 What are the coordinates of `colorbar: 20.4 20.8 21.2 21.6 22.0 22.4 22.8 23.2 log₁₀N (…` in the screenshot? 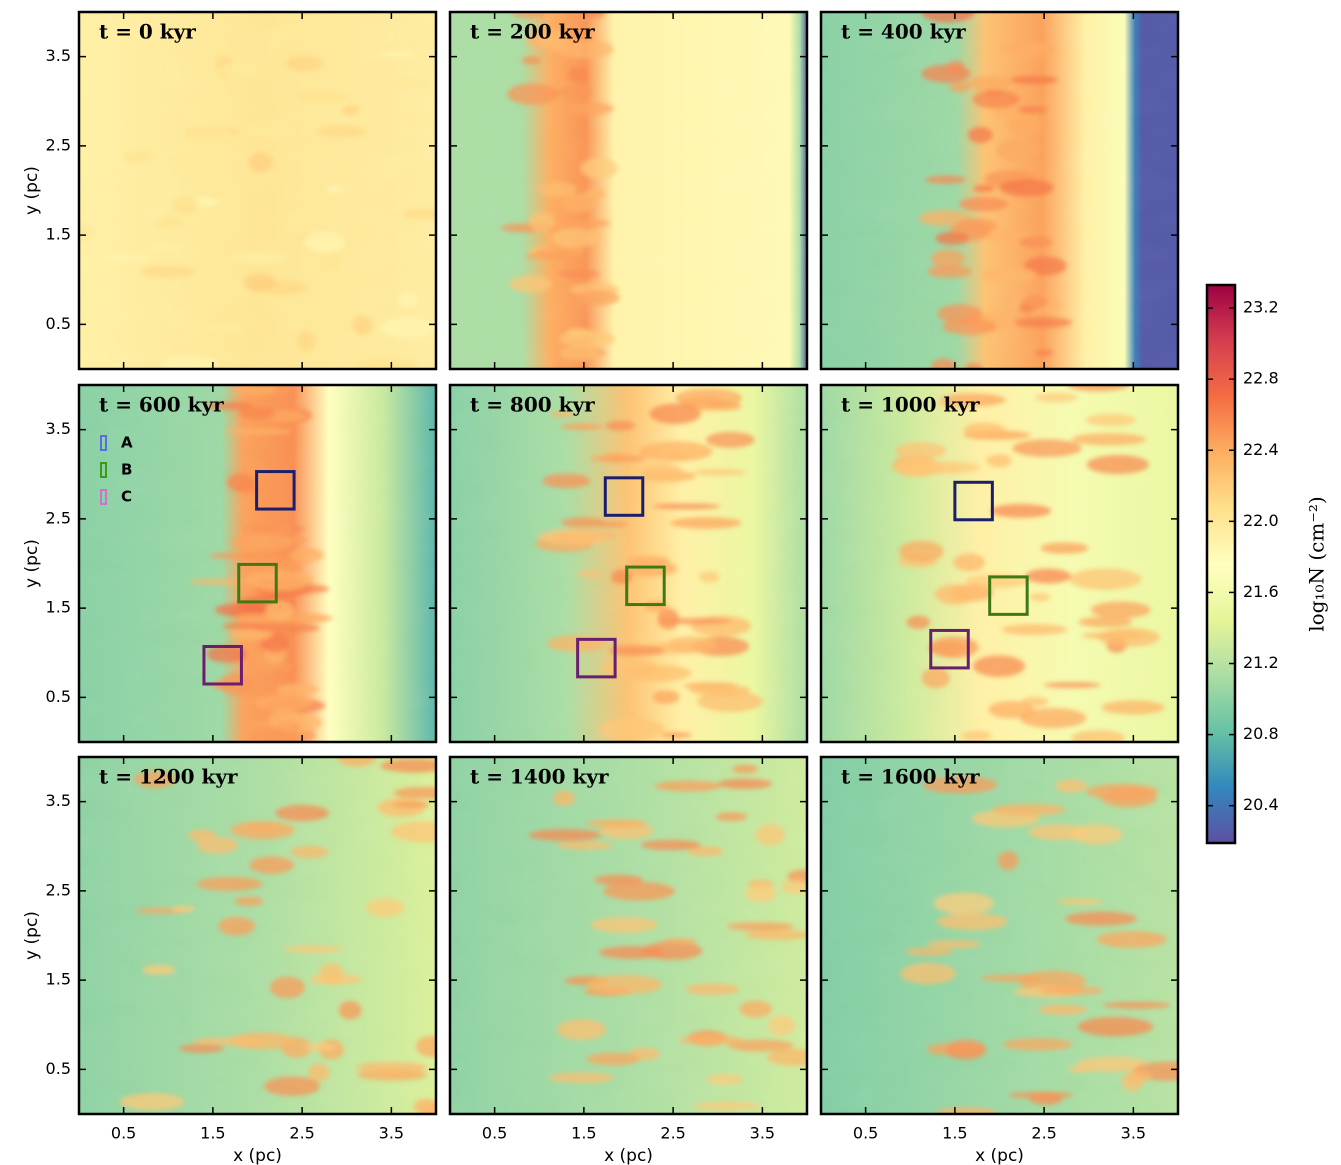 It's located at (1267, 564).